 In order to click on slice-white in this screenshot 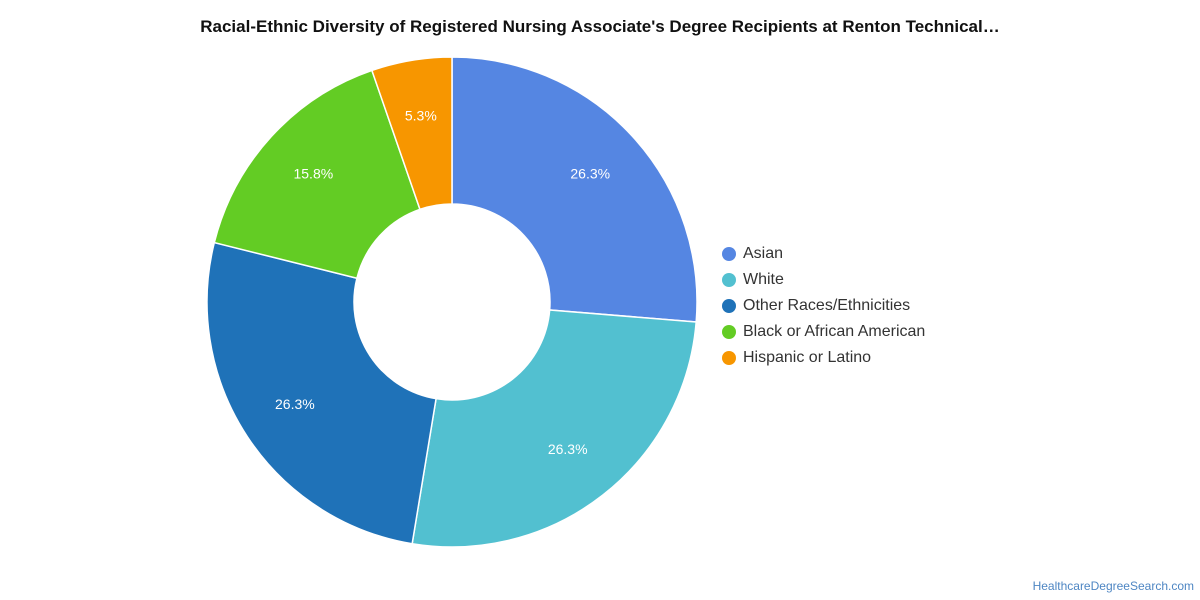, I will do `click(554, 428)`.